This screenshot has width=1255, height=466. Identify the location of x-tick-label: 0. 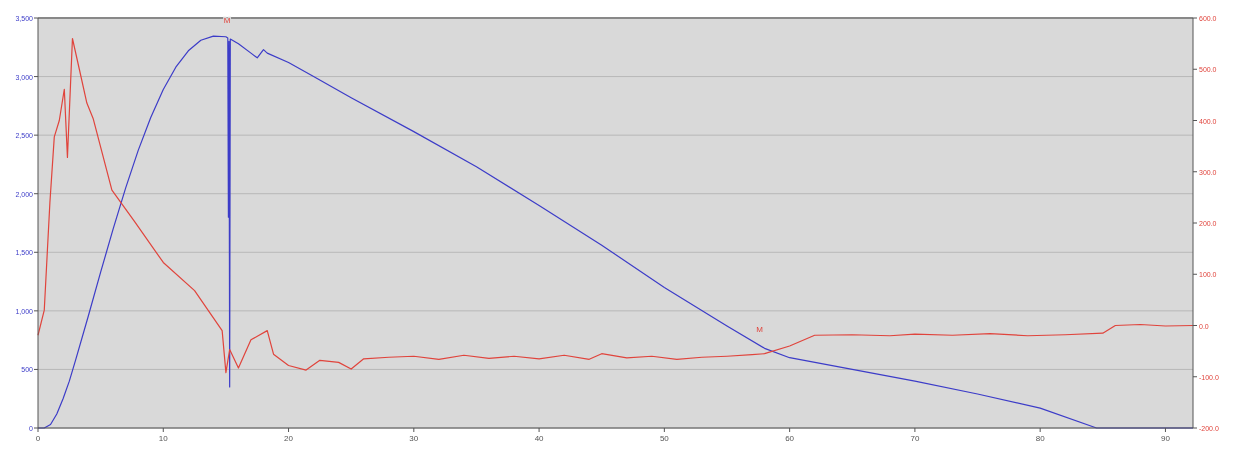
(38, 438).